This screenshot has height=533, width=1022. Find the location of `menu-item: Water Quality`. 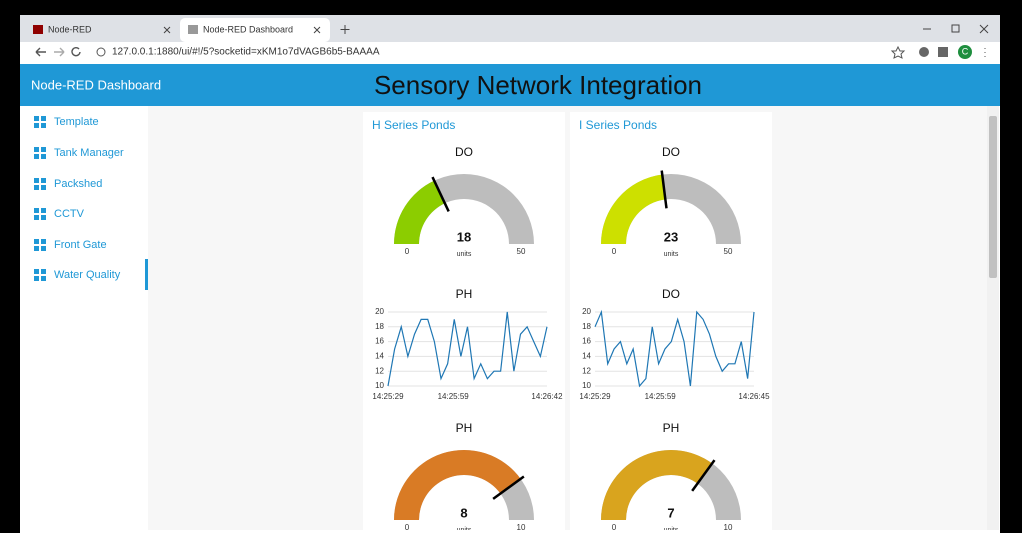

menu-item: Water Quality is located at coordinates (87, 275).